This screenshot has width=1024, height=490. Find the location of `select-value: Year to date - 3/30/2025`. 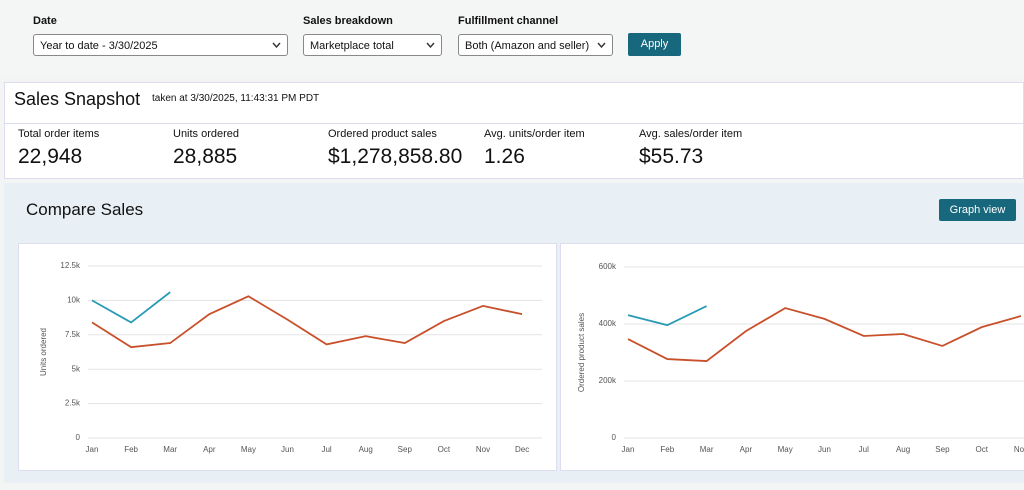

select-value: Year to date - 3/30/2025 is located at coordinates (99, 46).